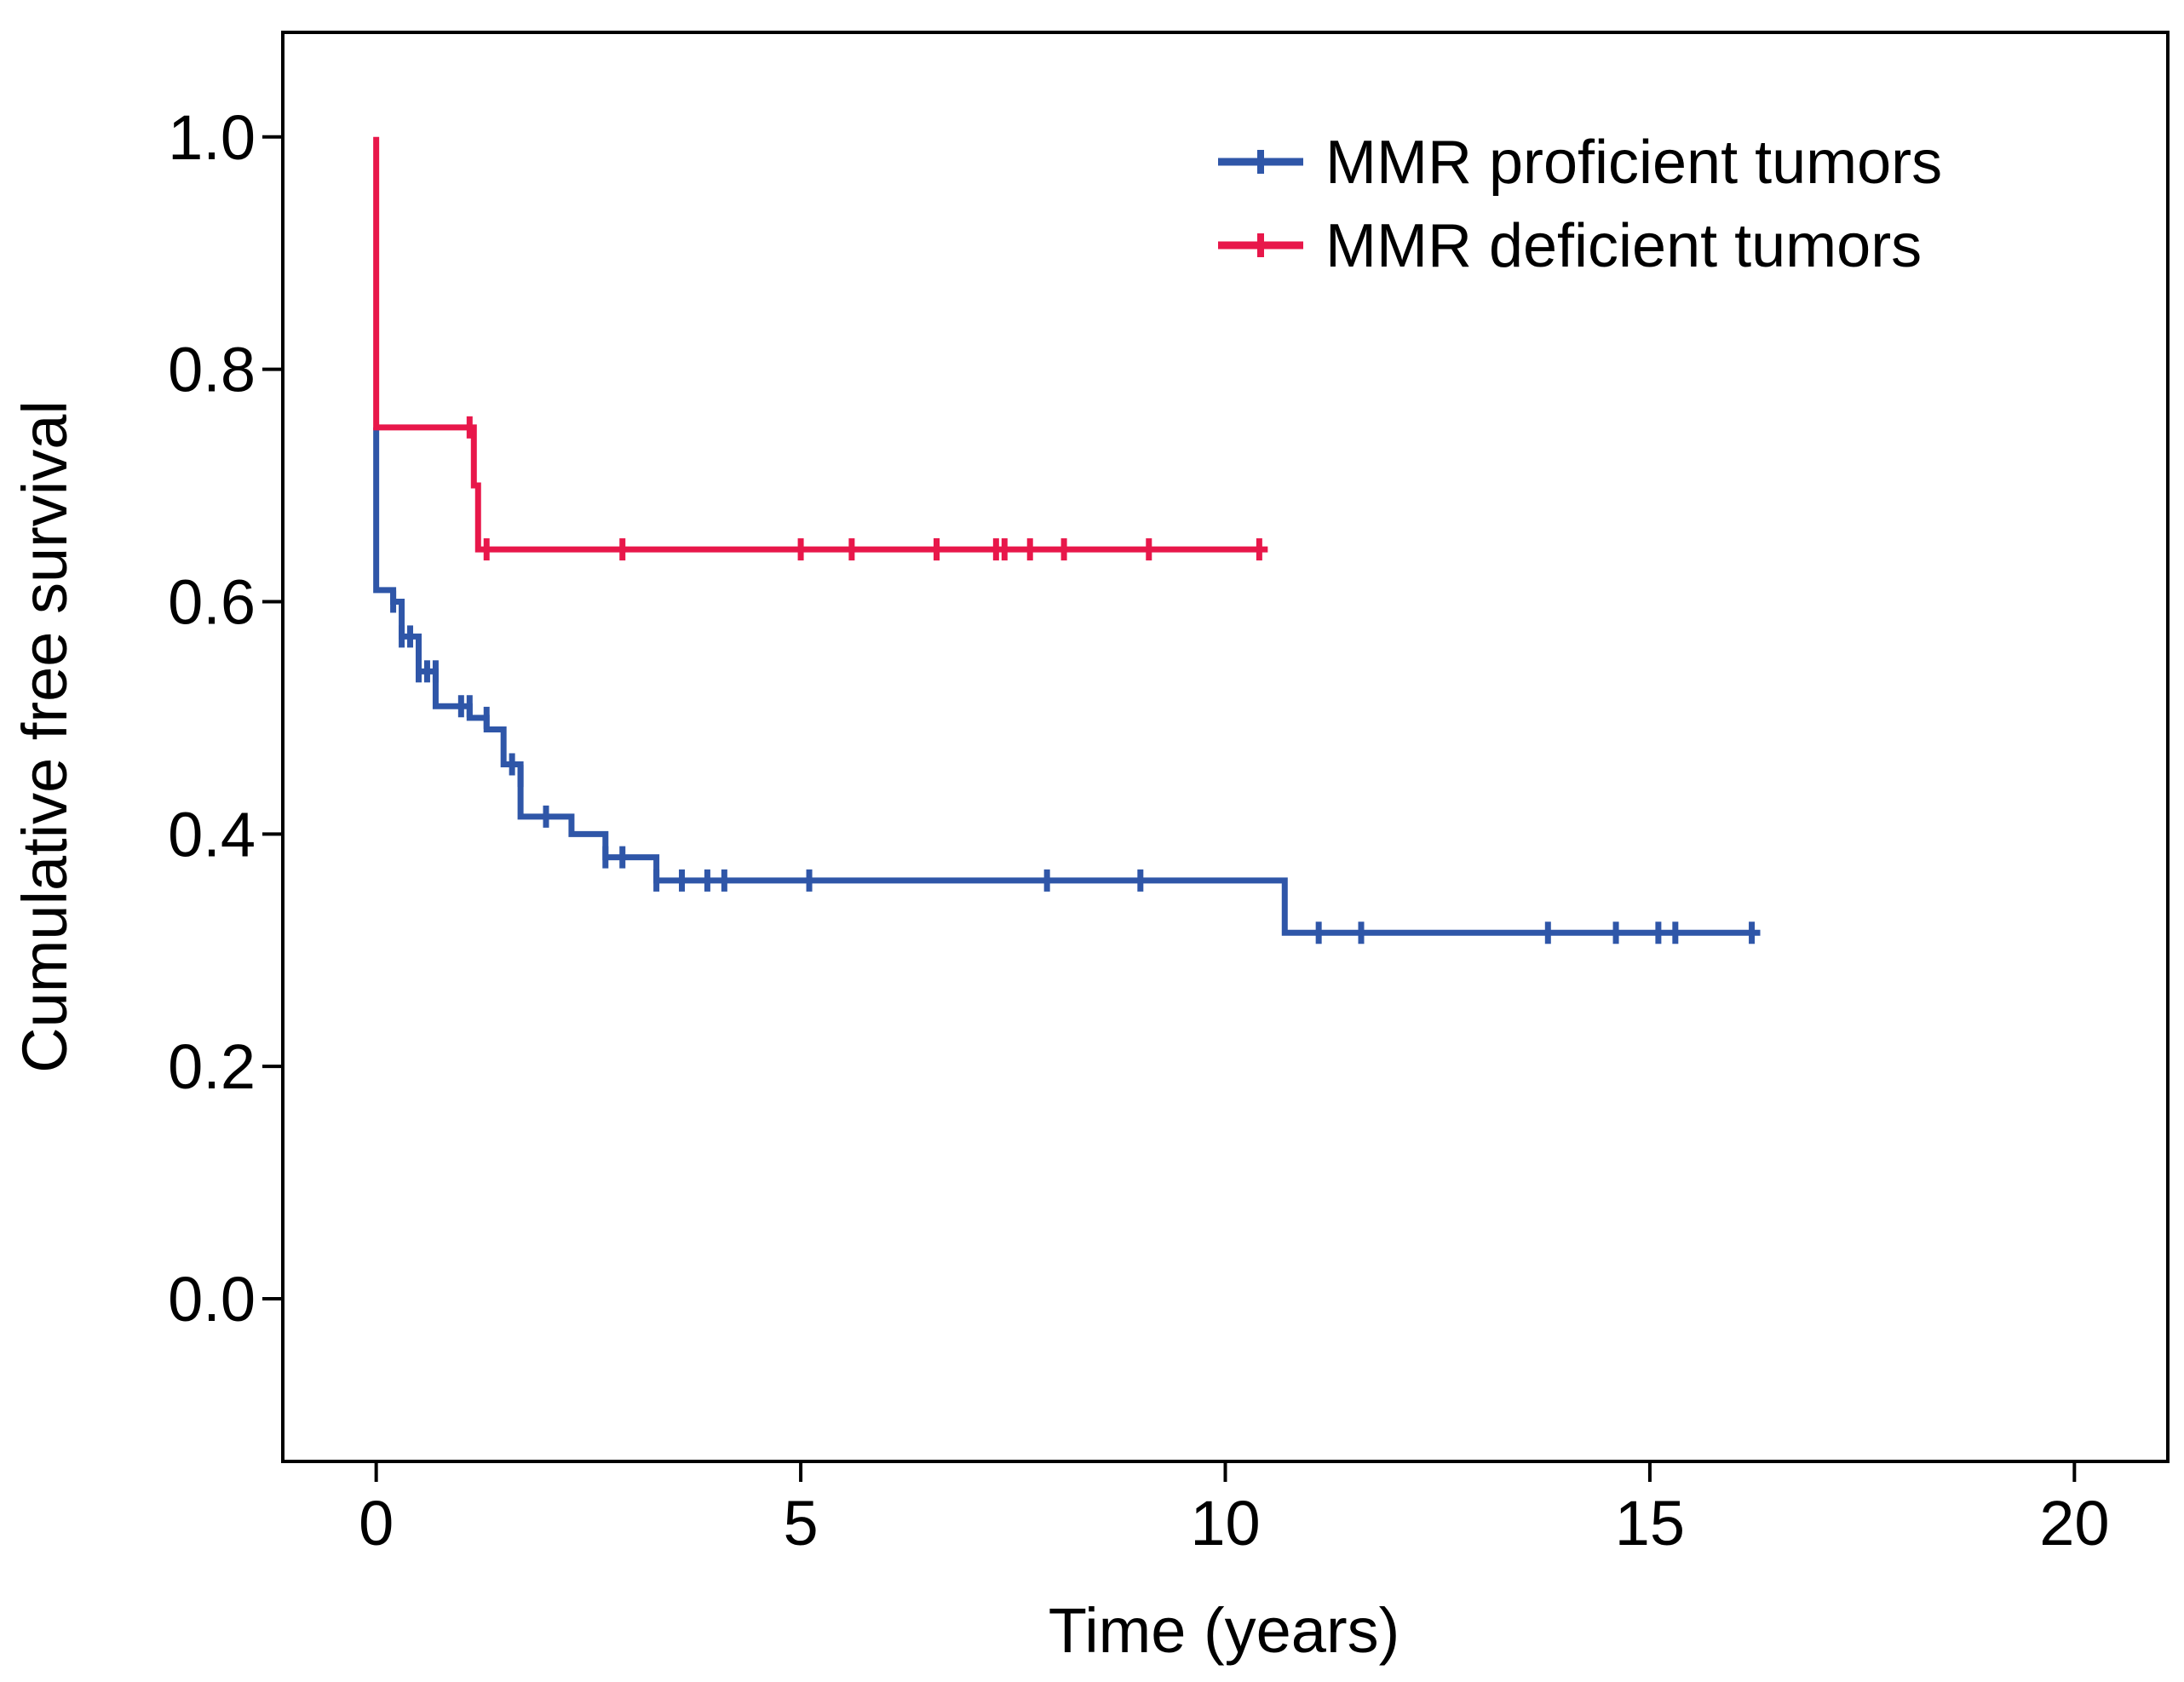 Image resolution: width=2184 pixels, height=1682 pixels. Describe the element at coordinates (212, 601) in the screenshot. I see `y-tick-label: 0.6` at that location.